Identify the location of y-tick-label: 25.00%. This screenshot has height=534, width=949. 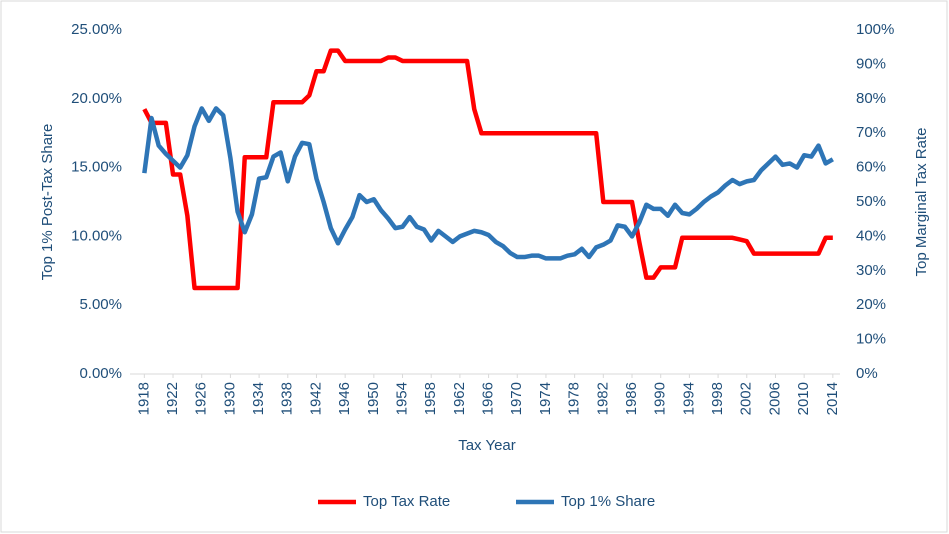
(96, 29).